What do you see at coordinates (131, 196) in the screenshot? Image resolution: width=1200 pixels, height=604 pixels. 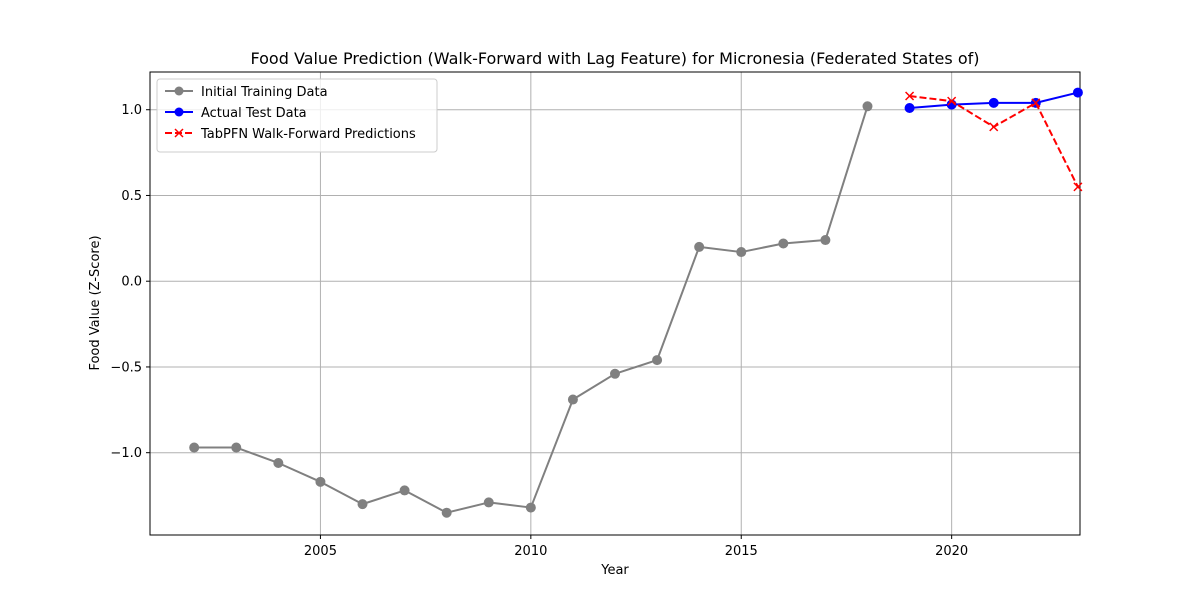 I see `y-tick-label: 0.5` at bounding box center [131, 196].